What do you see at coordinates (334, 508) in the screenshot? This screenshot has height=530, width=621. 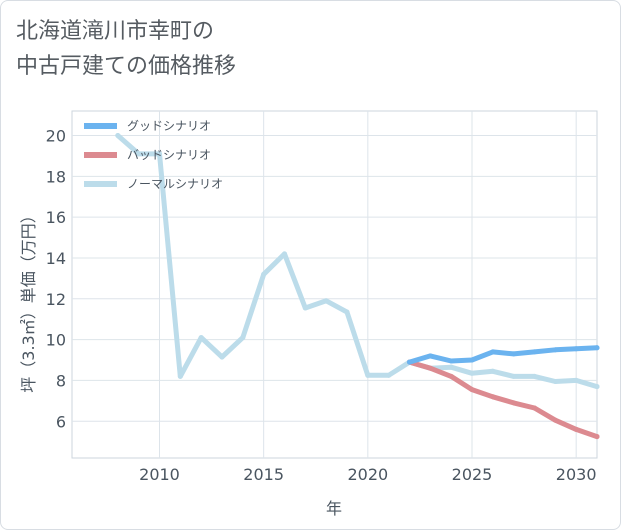 I see `x-axis-title: 年` at bounding box center [334, 508].